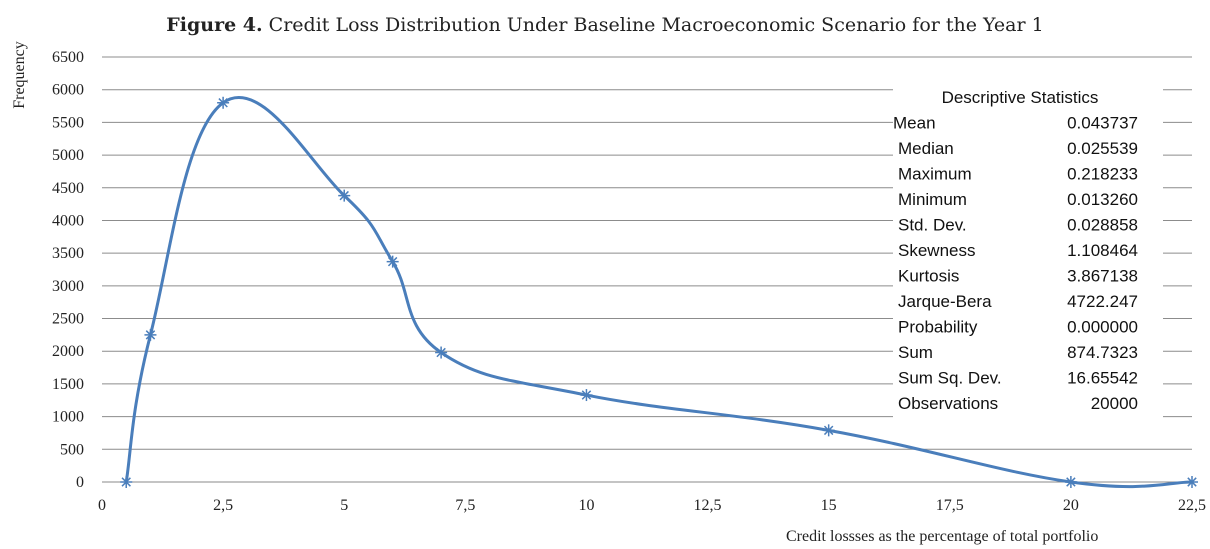  Describe the element at coordinates (68, 286) in the screenshot. I see `y-tick-label-3000: 3000` at that location.